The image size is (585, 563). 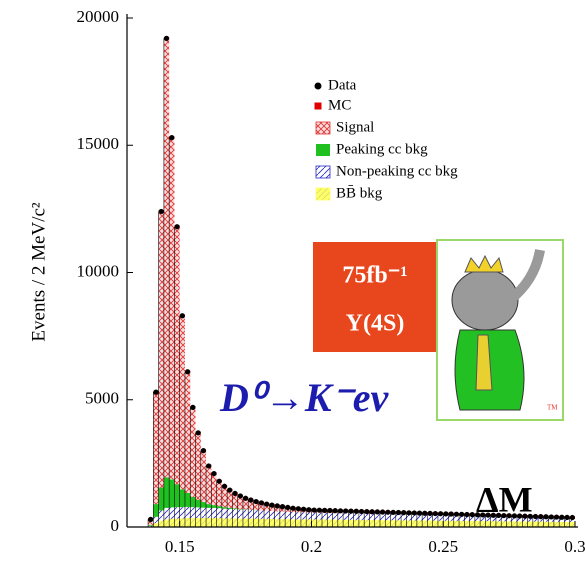 What do you see at coordinates (443, 546) in the screenshot?
I see `x-tick-label: 0.25` at bounding box center [443, 546].